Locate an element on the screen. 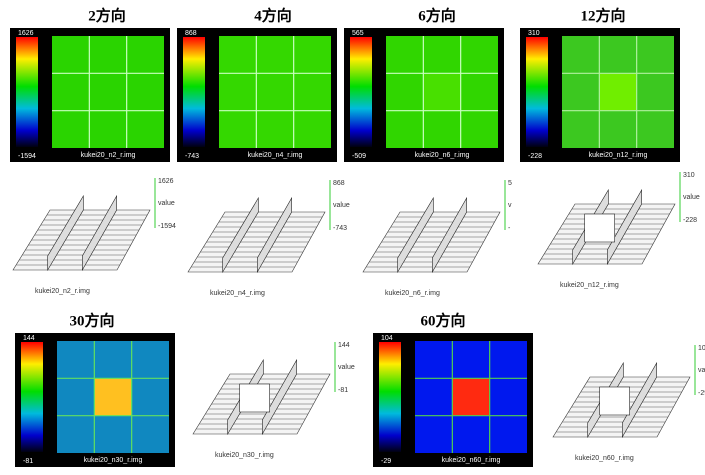 This screenshot has width=705, height=475. colorbar-min: -228 is located at coordinates (535, 156).